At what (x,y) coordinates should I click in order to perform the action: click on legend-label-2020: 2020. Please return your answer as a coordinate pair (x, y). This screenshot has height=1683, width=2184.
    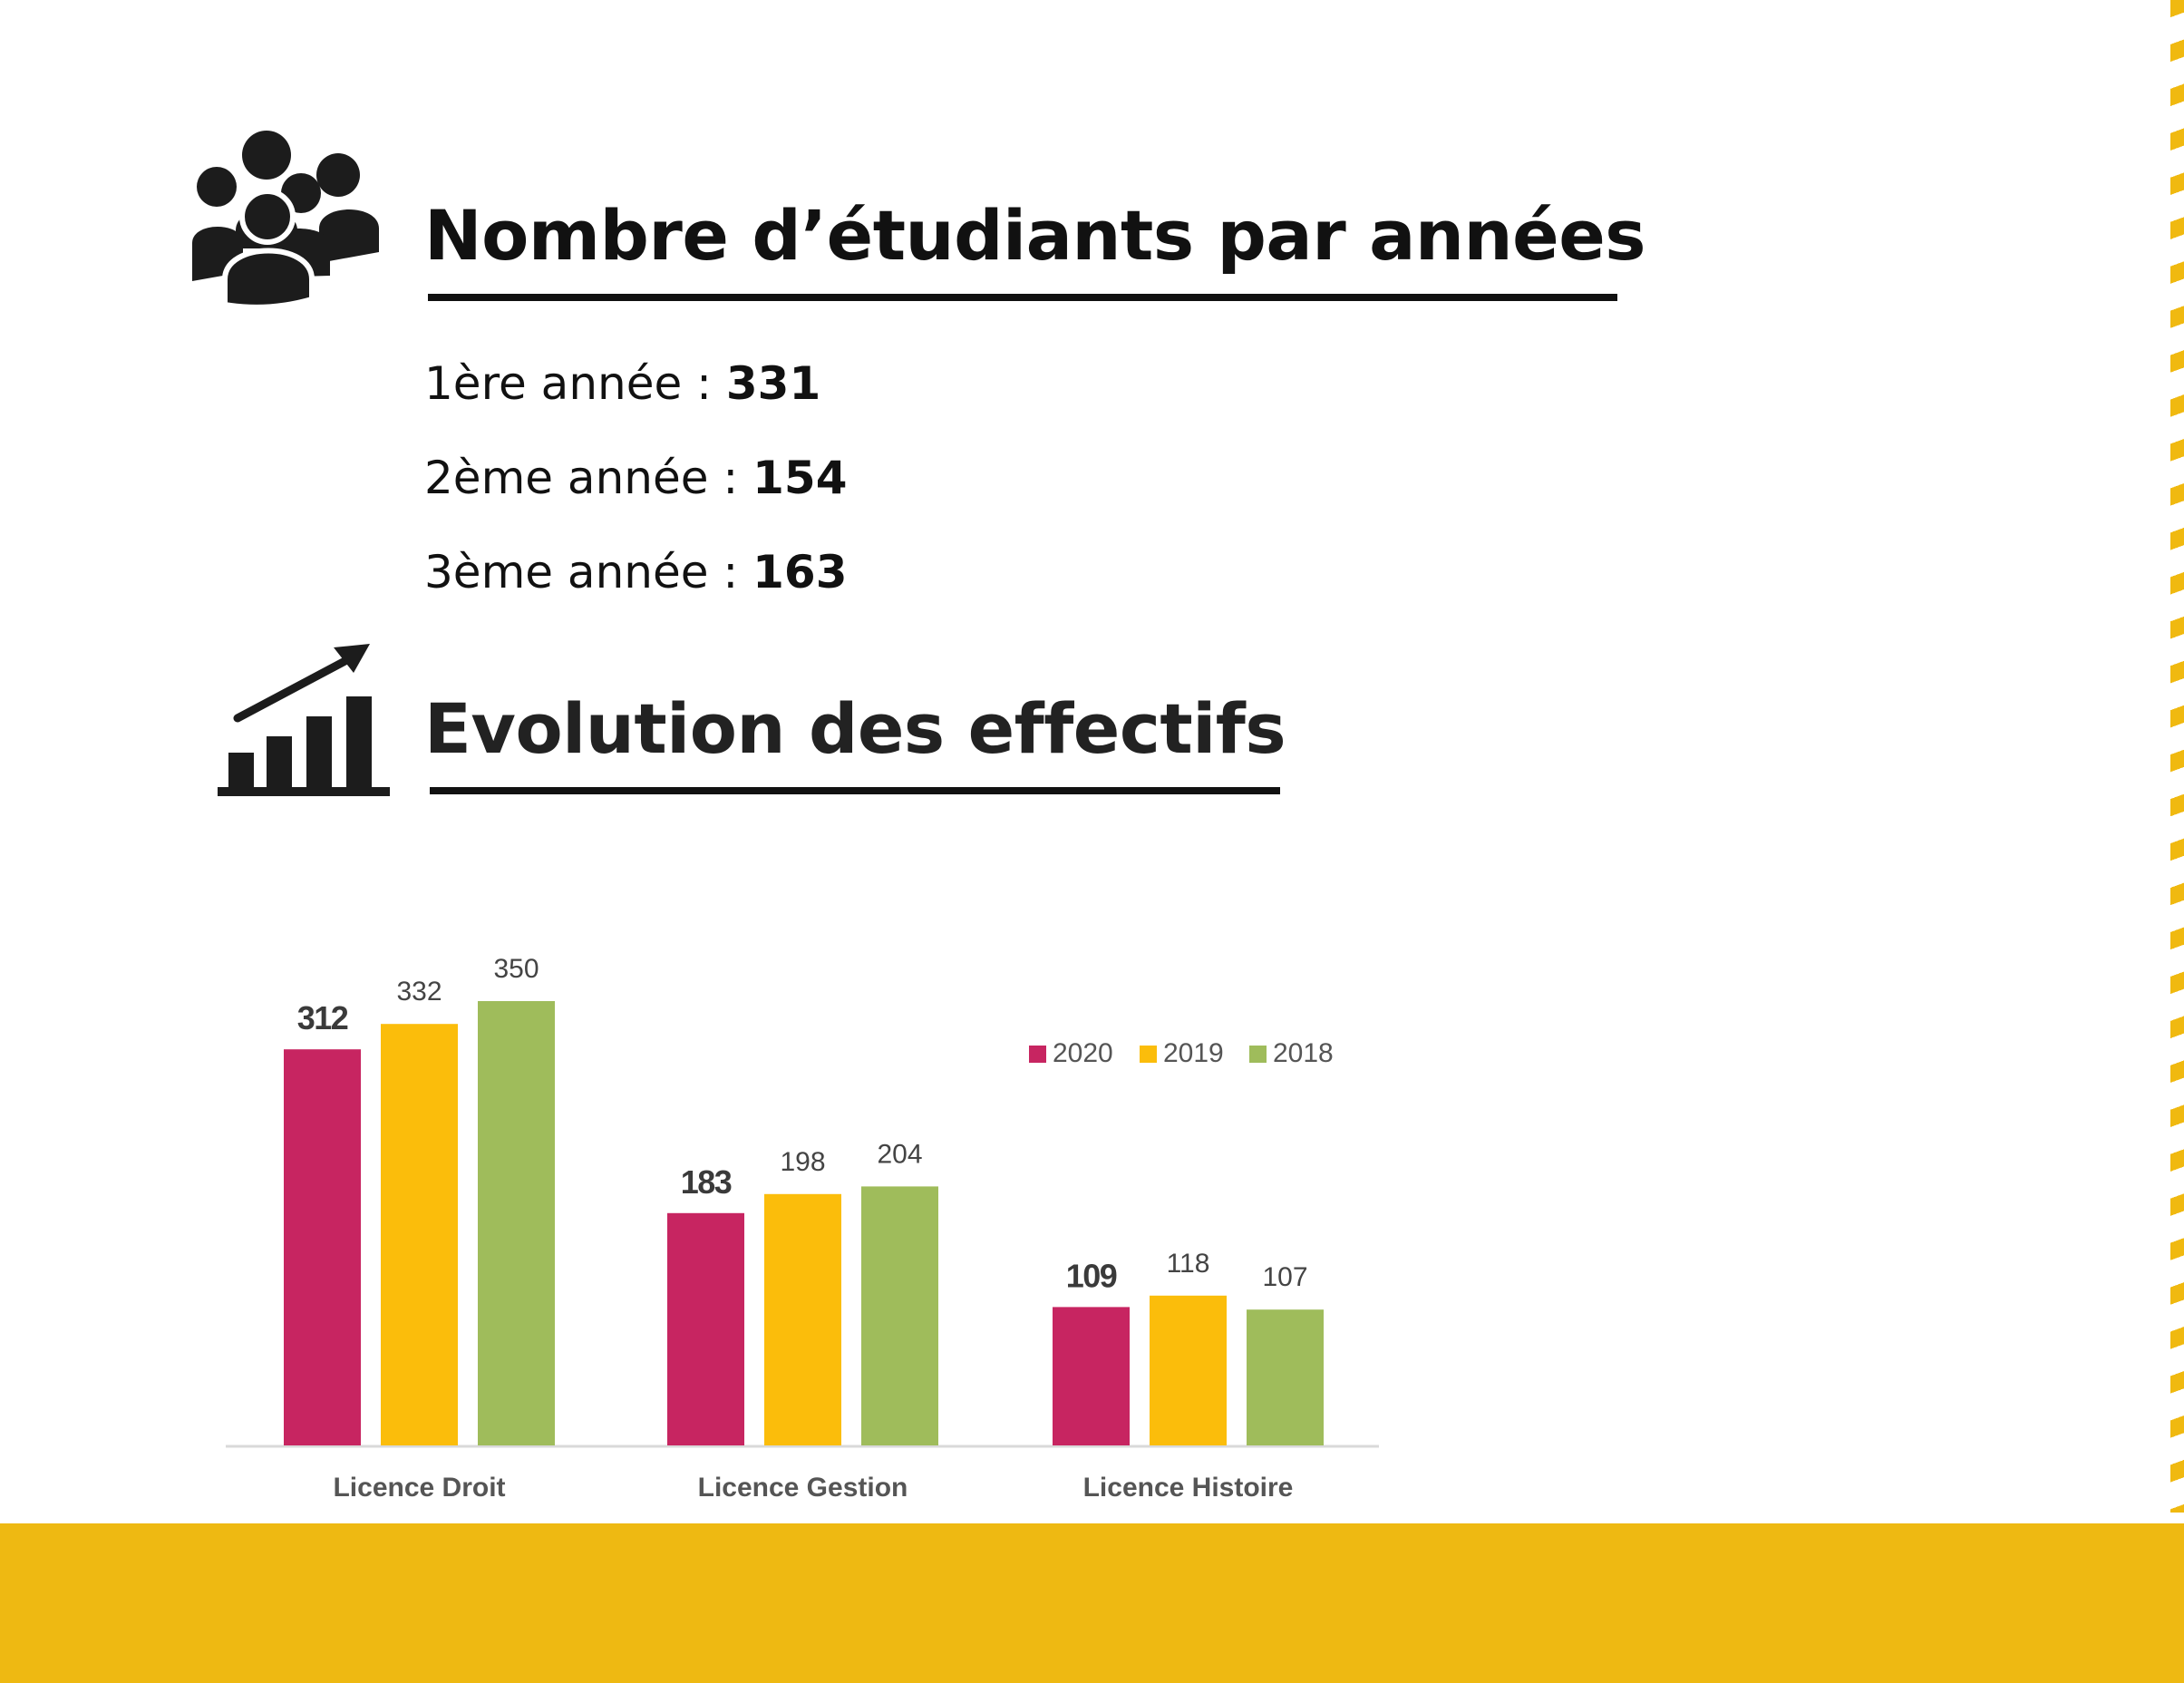
    Looking at the image, I should click on (1083, 1053).